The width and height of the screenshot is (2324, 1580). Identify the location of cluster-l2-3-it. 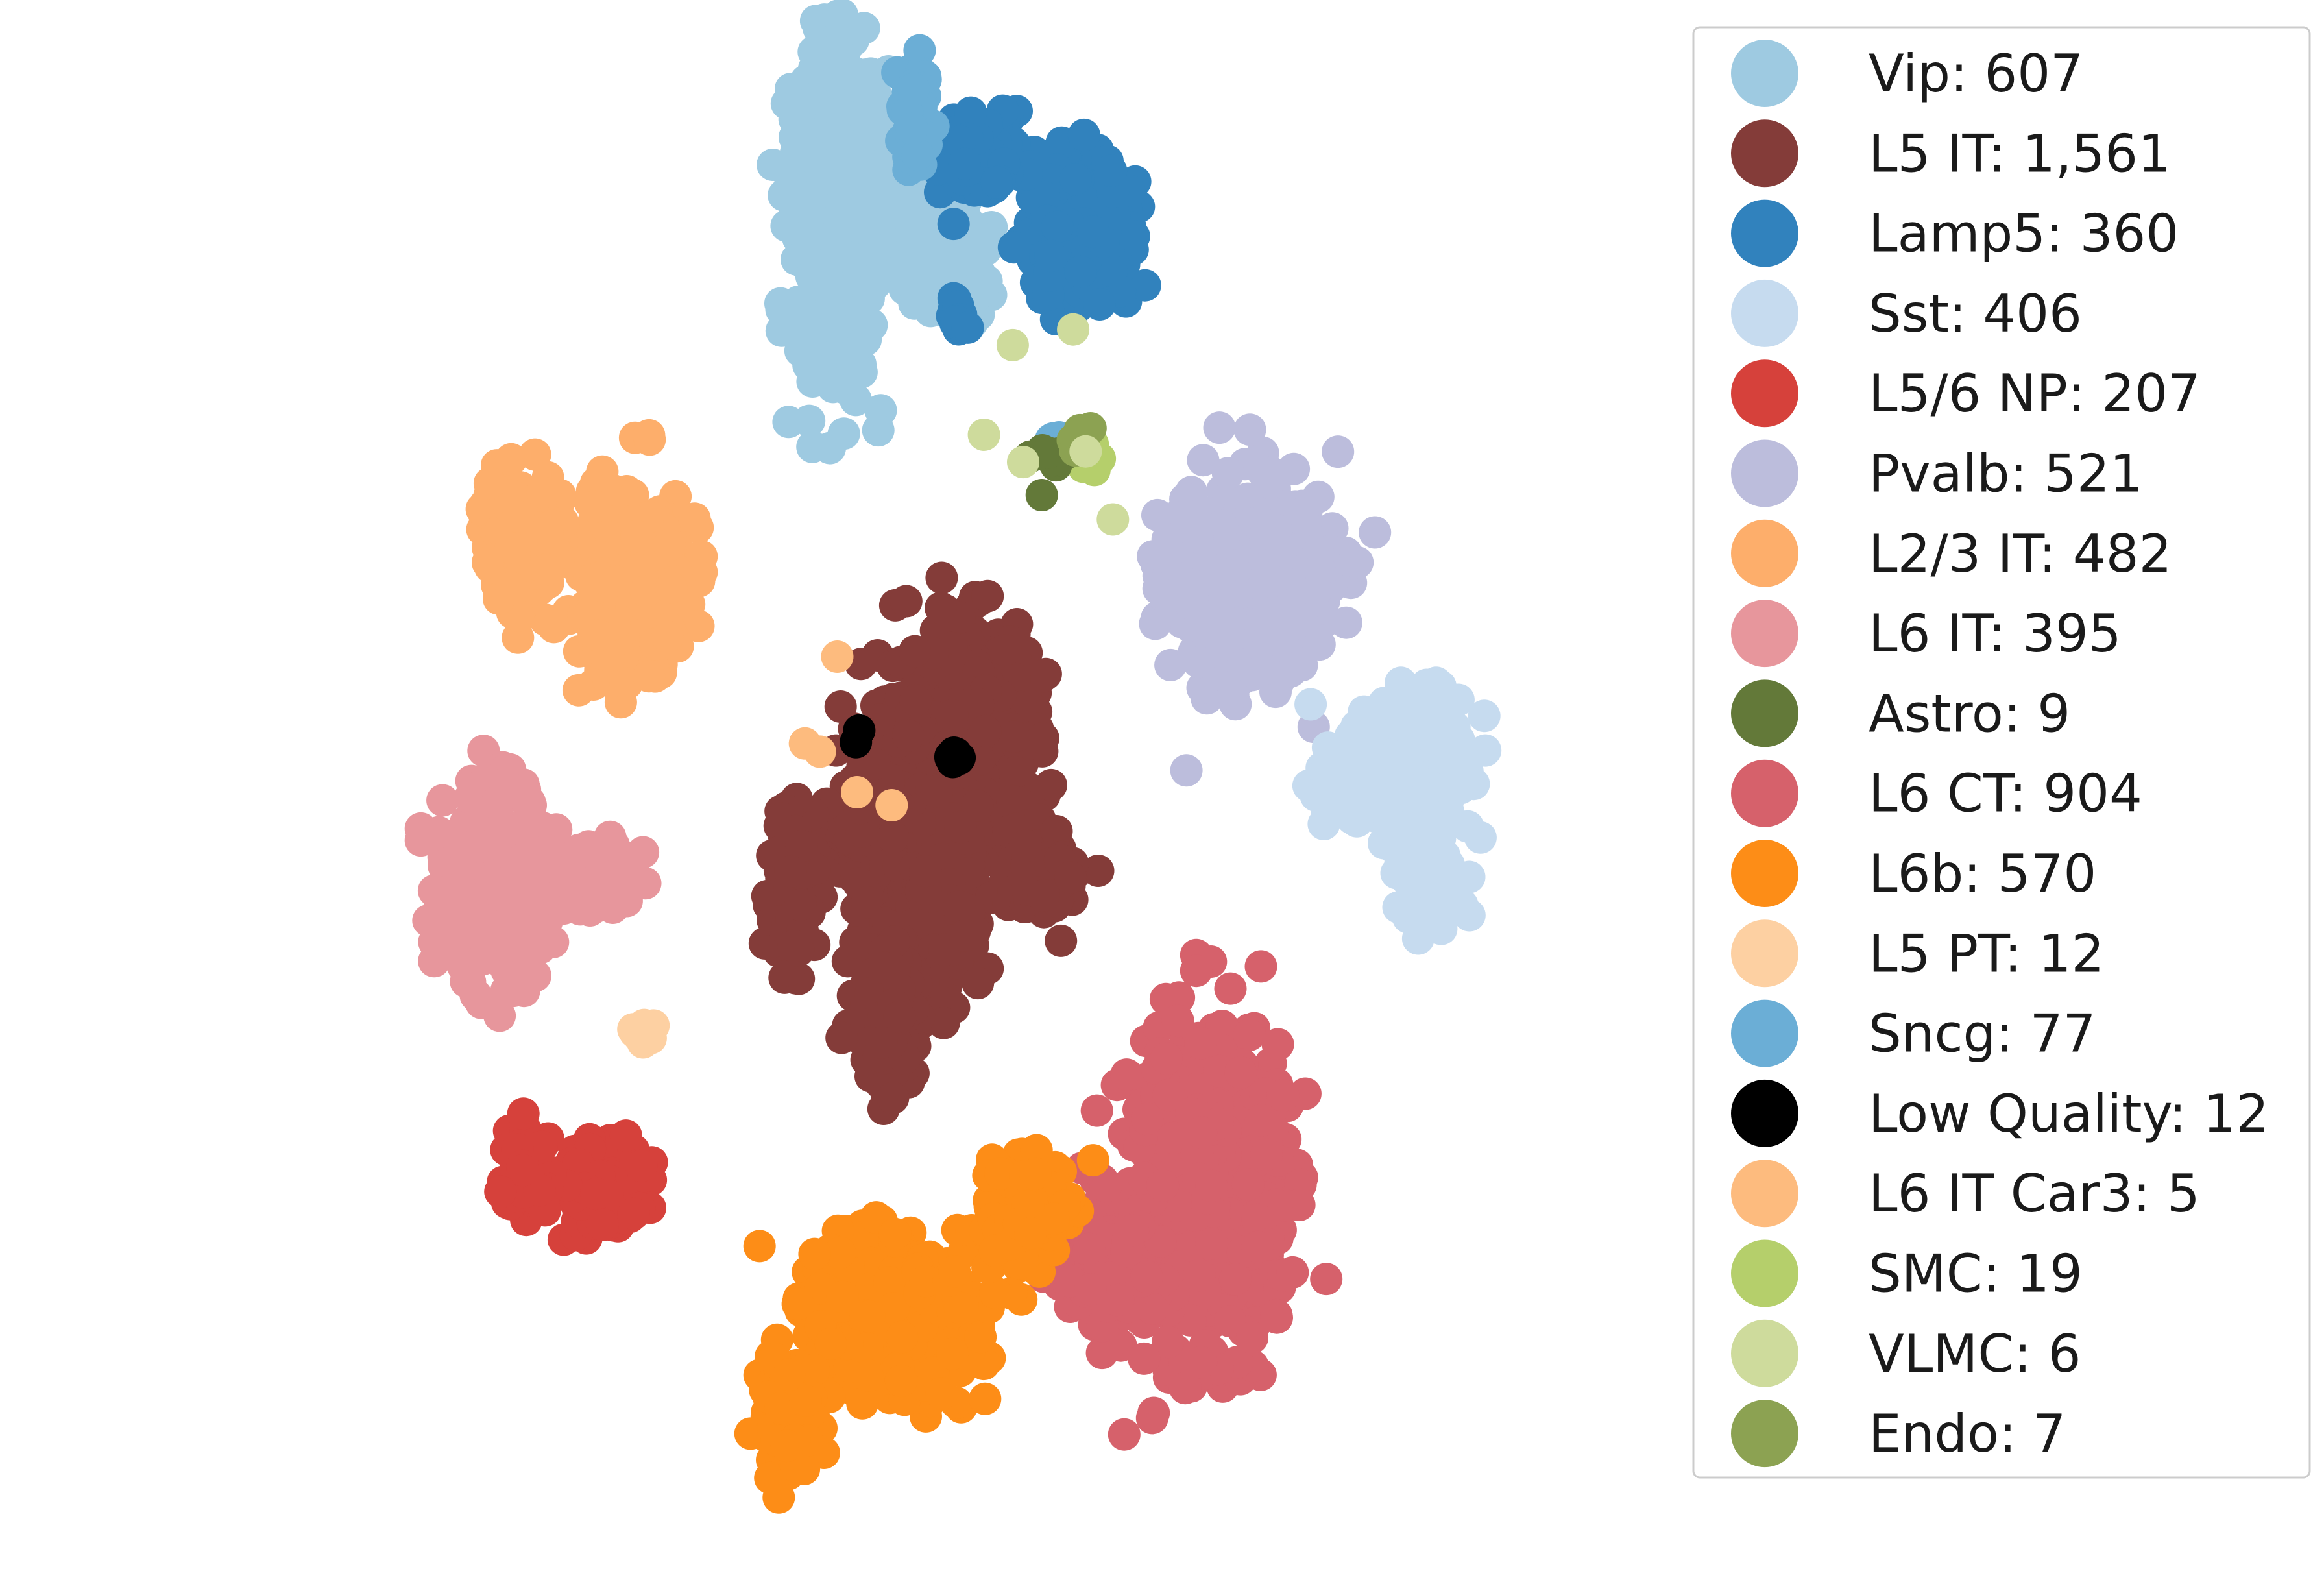
(591, 569).